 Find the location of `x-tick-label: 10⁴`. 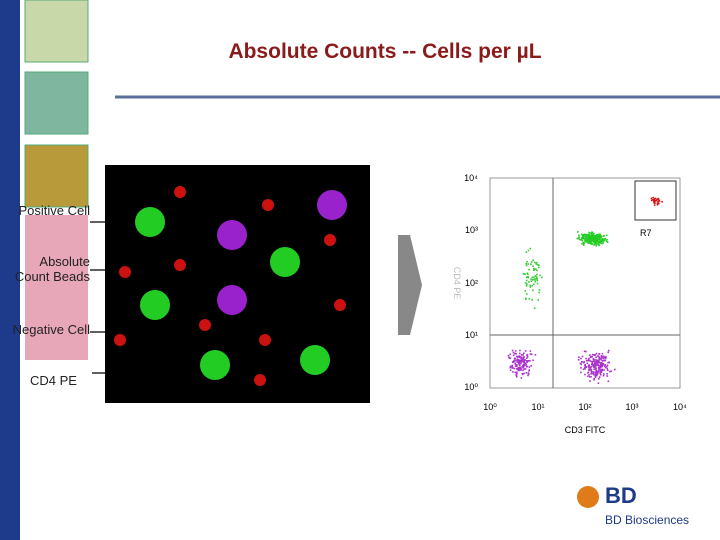

x-tick-label: 10⁴ is located at coordinates (680, 407).